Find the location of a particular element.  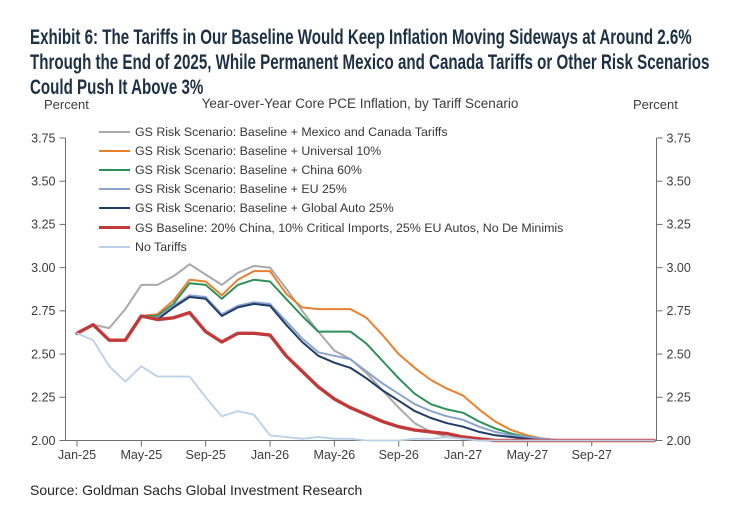

y-tick-label-left: 2.00 is located at coordinates (43, 441).